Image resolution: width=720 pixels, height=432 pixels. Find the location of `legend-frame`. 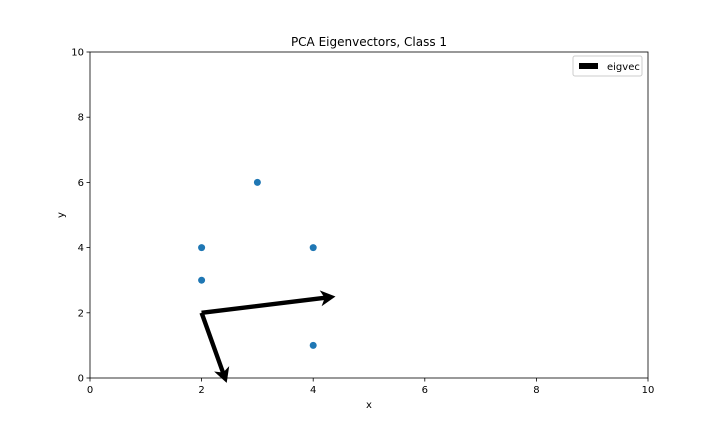

legend-frame is located at coordinates (607, 66).